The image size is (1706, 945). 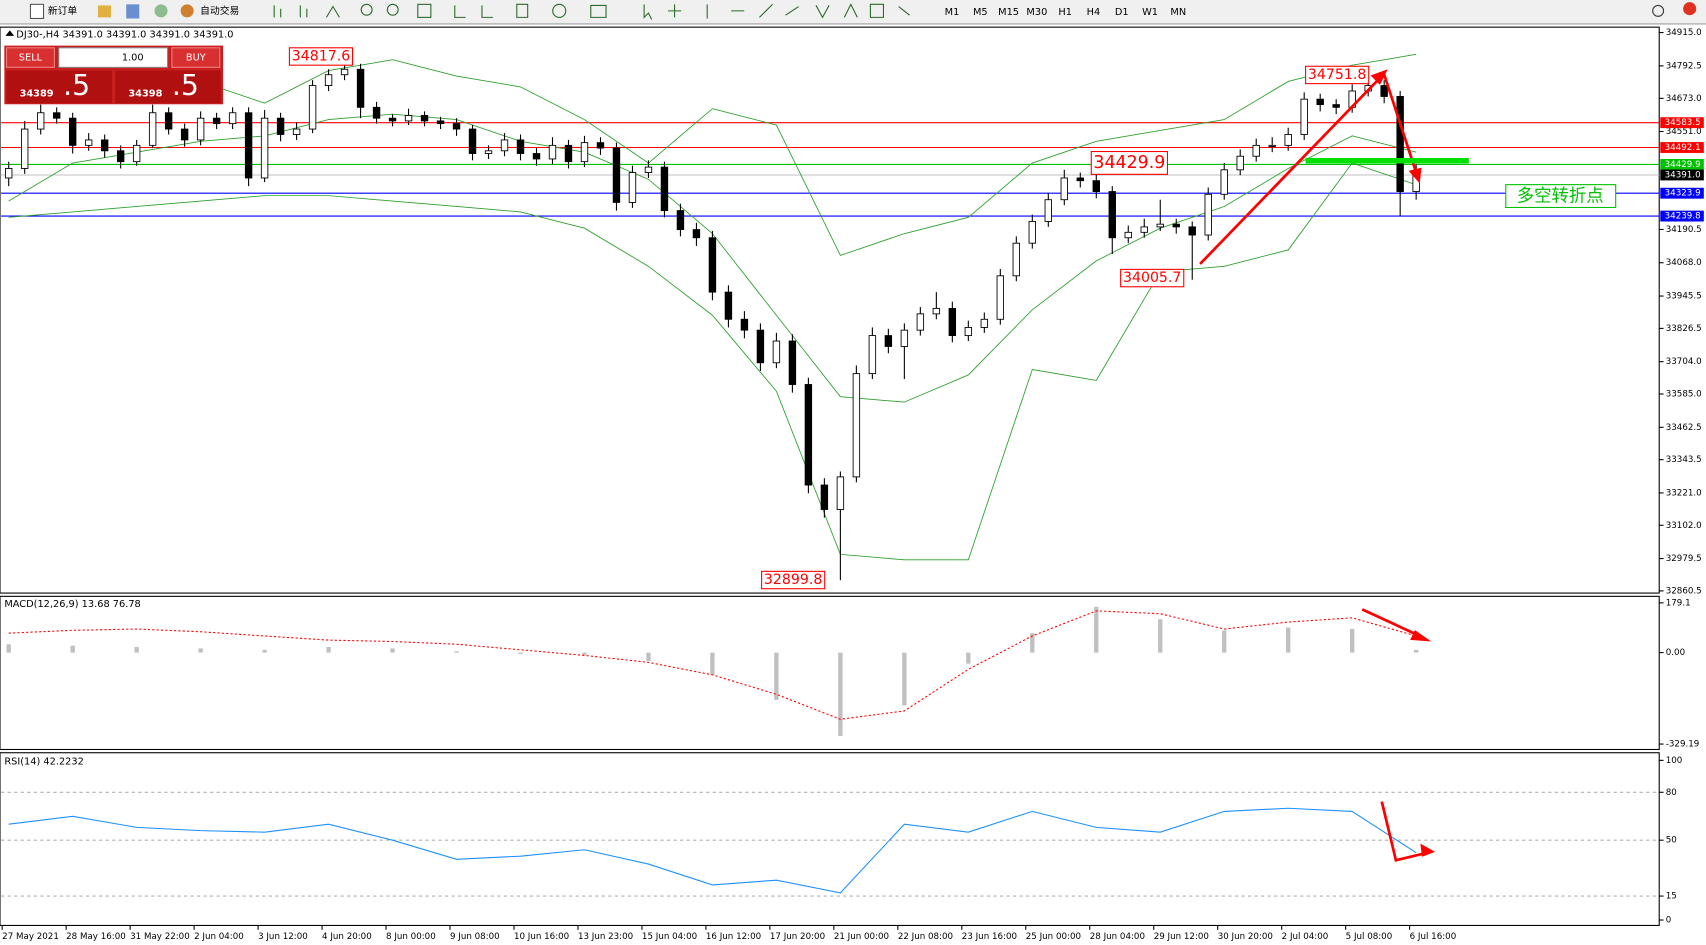 I want to click on x-tick-label: 15 Jun 04:00, so click(x=669, y=937).